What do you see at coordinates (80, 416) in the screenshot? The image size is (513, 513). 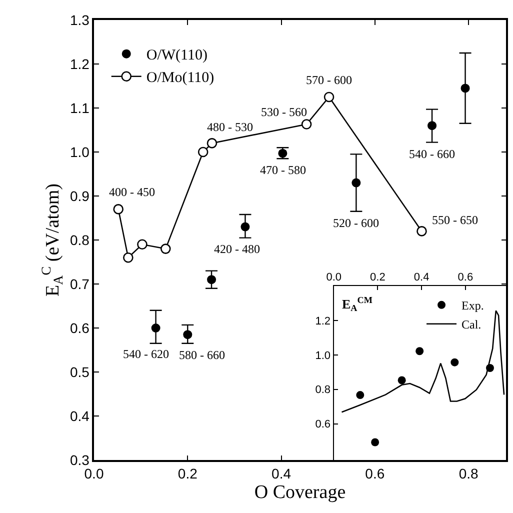 I see `y-tick-label: 0.4` at bounding box center [80, 416].